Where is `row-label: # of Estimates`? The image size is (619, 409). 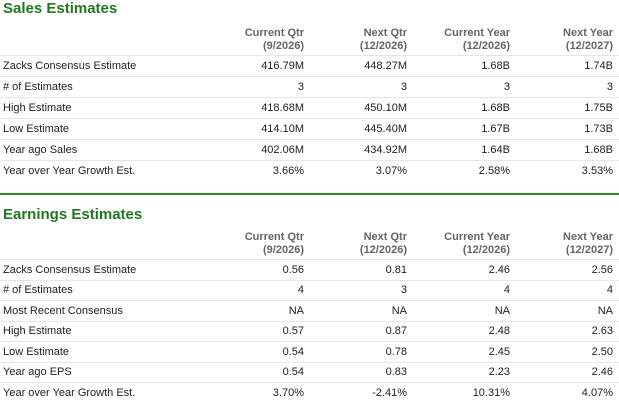 row-label: # of Estimates is located at coordinates (100, 87).